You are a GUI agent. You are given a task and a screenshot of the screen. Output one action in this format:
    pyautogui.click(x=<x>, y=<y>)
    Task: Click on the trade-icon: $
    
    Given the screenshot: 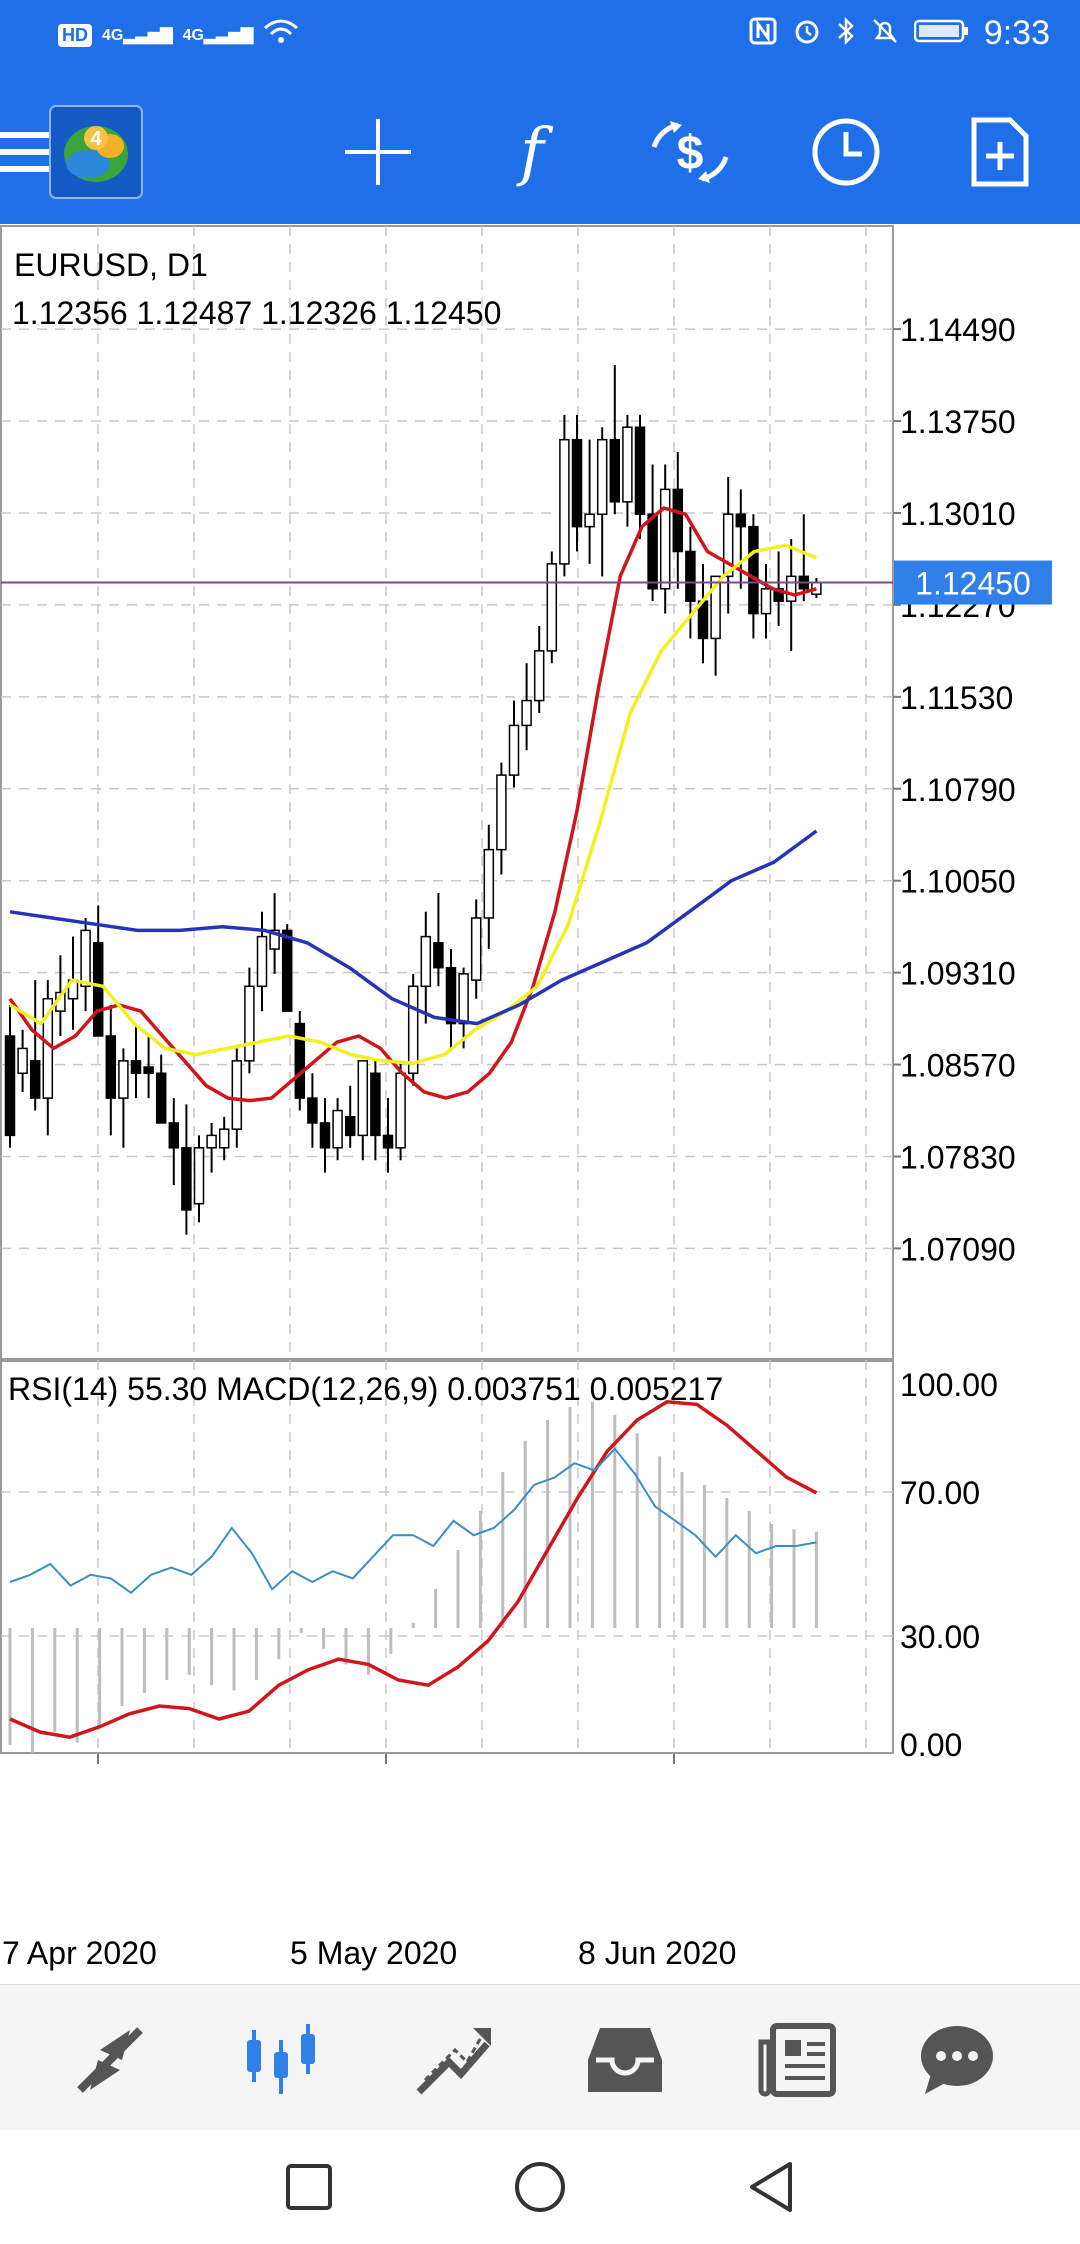 What is the action you would take?
    pyautogui.click(x=690, y=152)
    